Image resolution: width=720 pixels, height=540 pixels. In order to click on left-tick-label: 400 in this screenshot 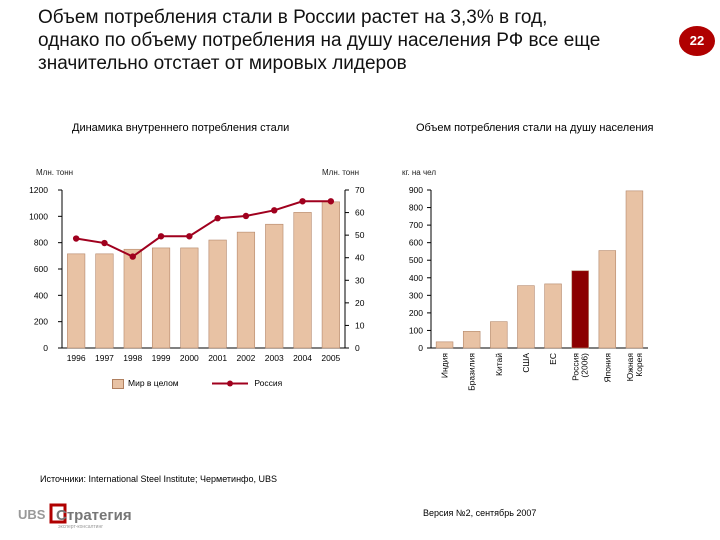, I will do `click(41, 295)`.